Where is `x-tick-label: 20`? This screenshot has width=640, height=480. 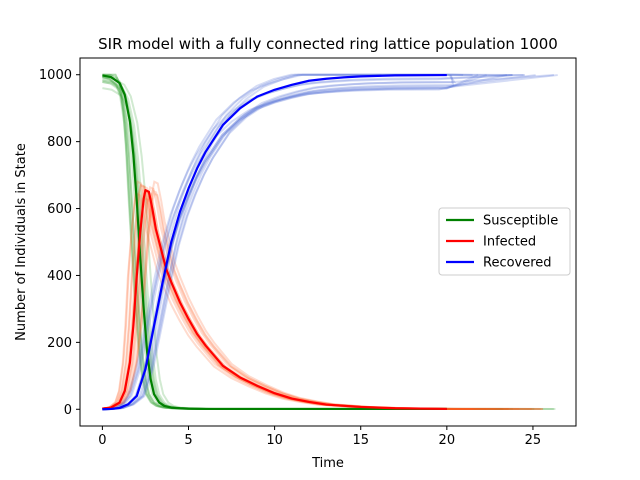
x-tick-label: 20 is located at coordinates (447, 440).